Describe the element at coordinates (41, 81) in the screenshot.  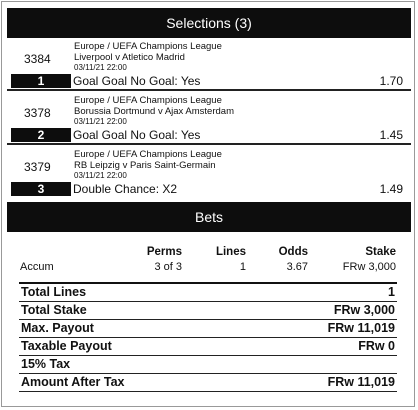
I see `selection-index: 1` at that location.